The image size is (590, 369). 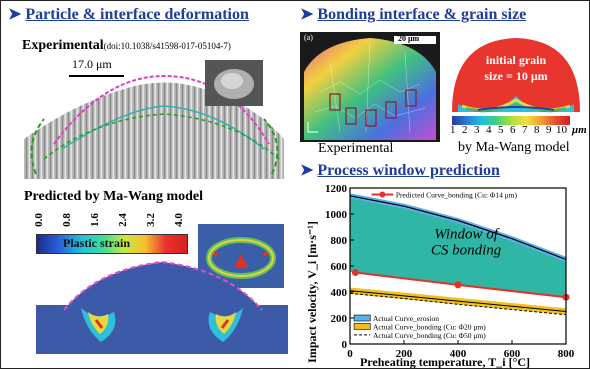 What do you see at coordinates (128, 14) in the screenshot?
I see `left-heading: ➤ Particle & interface deformation` at bounding box center [128, 14].